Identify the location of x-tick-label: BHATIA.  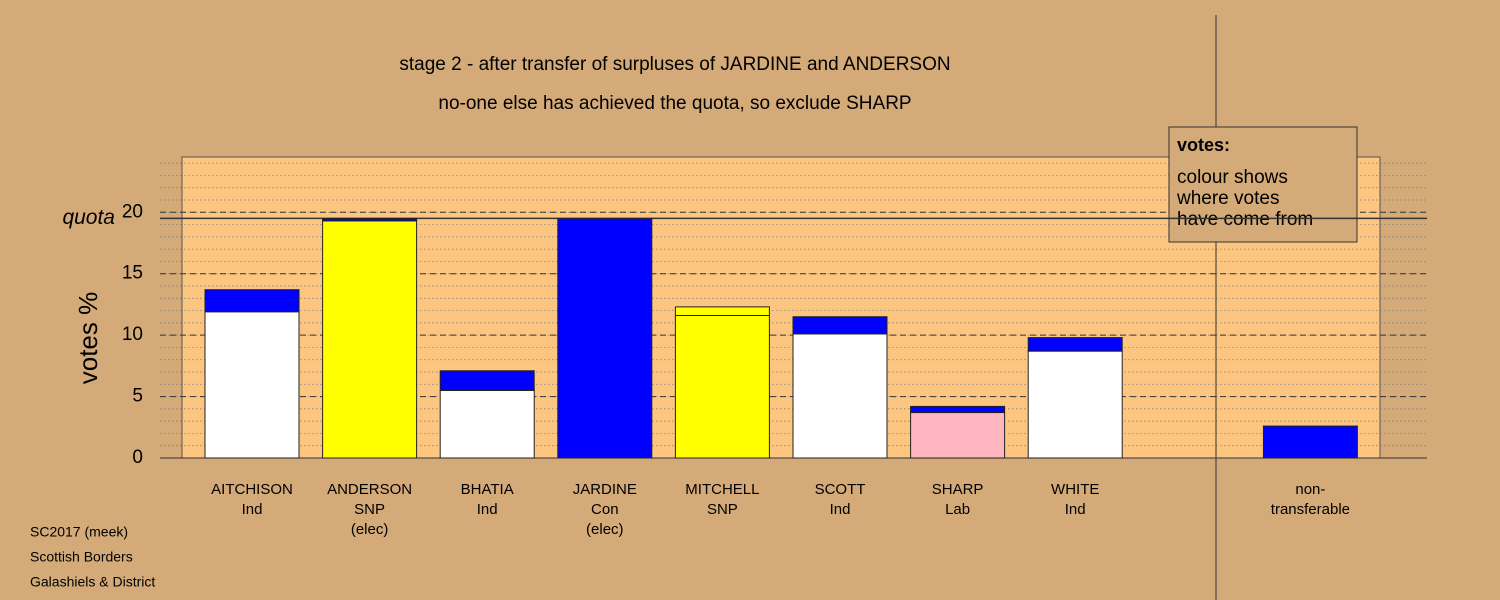
(487, 489).